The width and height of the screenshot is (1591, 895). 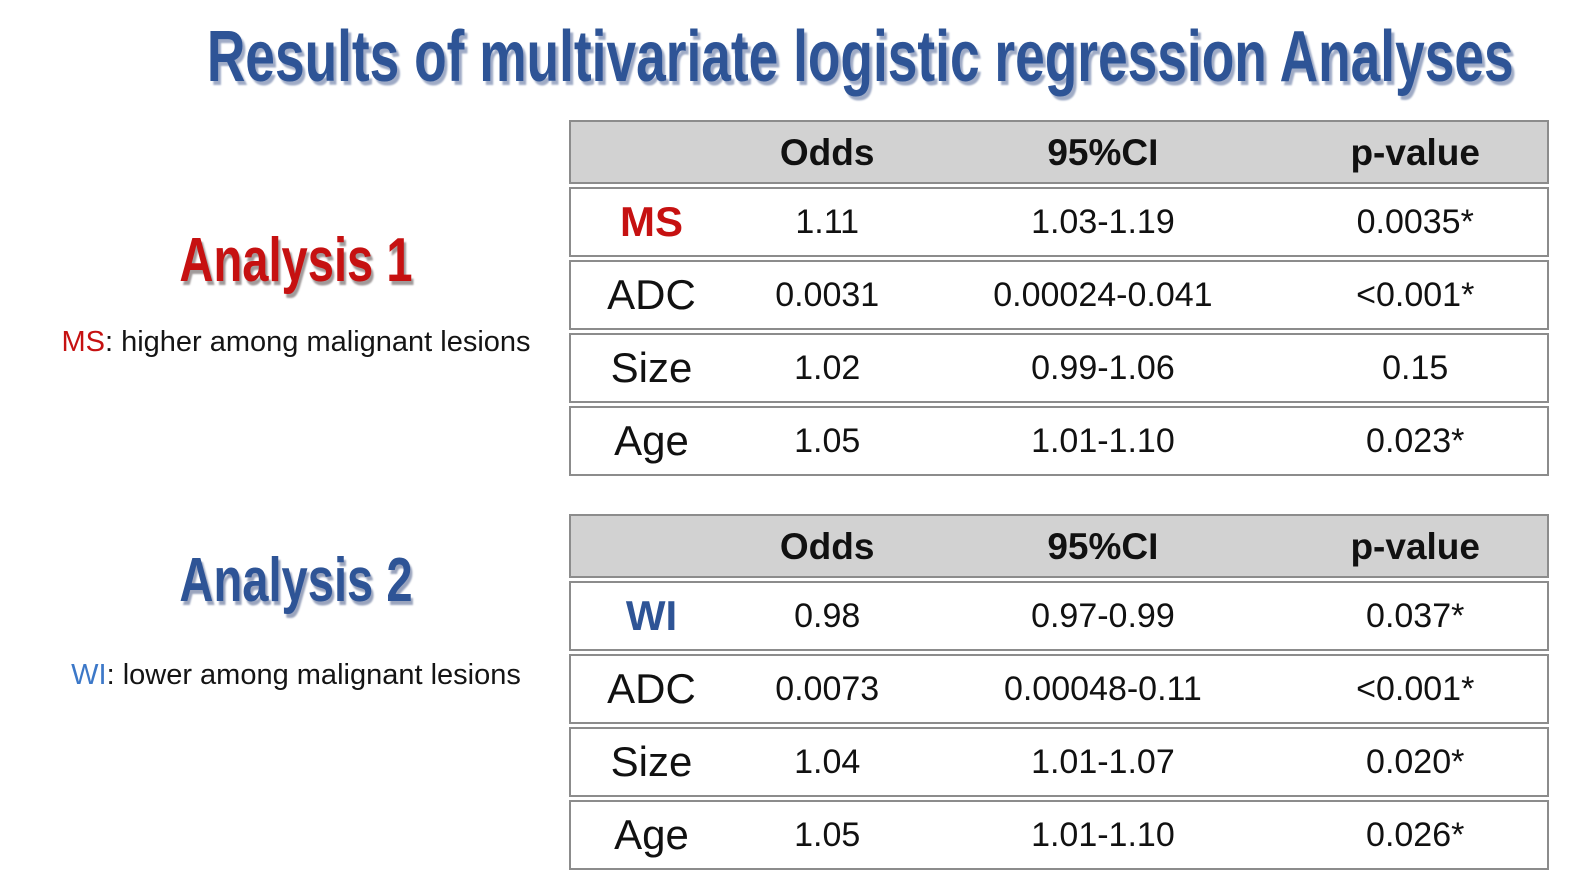 I want to click on analysis-2-heading: Analysis 2, so click(x=296, y=580).